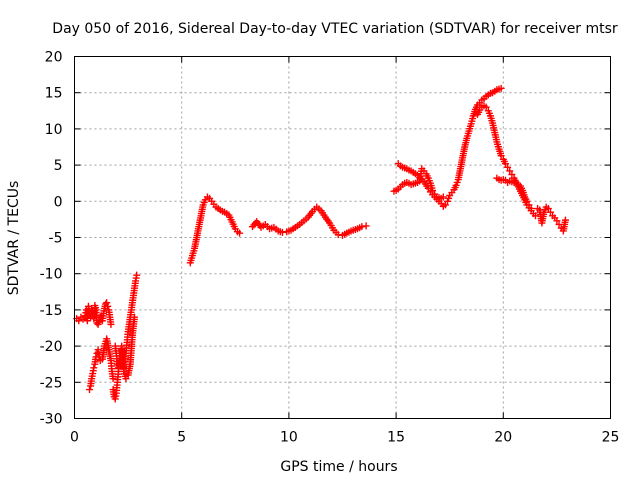  What do you see at coordinates (125, 348) in the screenshot?
I see `series-segment-1d` at bounding box center [125, 348].